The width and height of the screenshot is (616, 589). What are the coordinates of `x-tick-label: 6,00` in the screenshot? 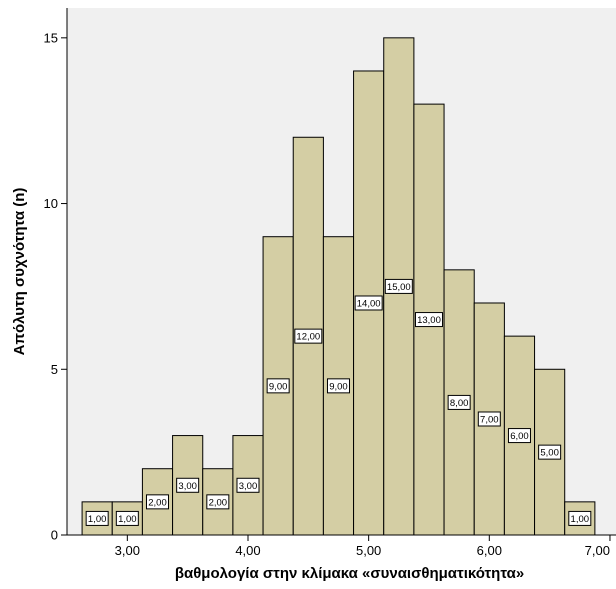 It's located at (489, 550).